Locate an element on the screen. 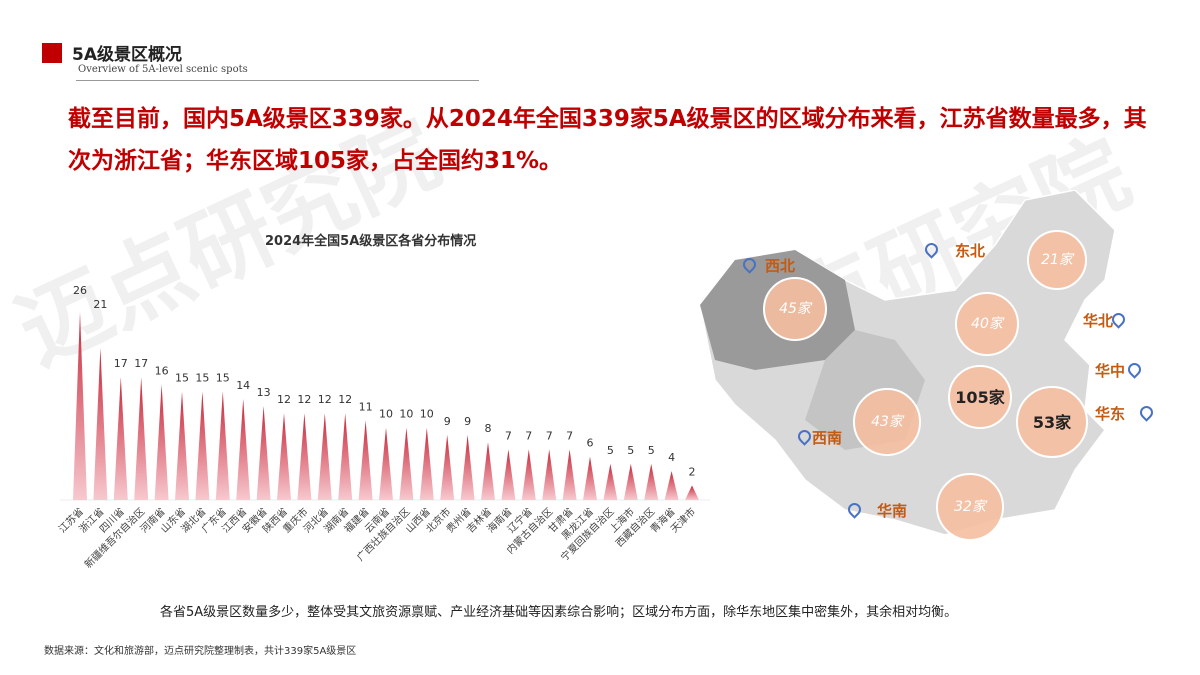 The width and height of the screenshot is (1200, 675). region-count-bubble: 43 家 is located at coordinates (887, 422).